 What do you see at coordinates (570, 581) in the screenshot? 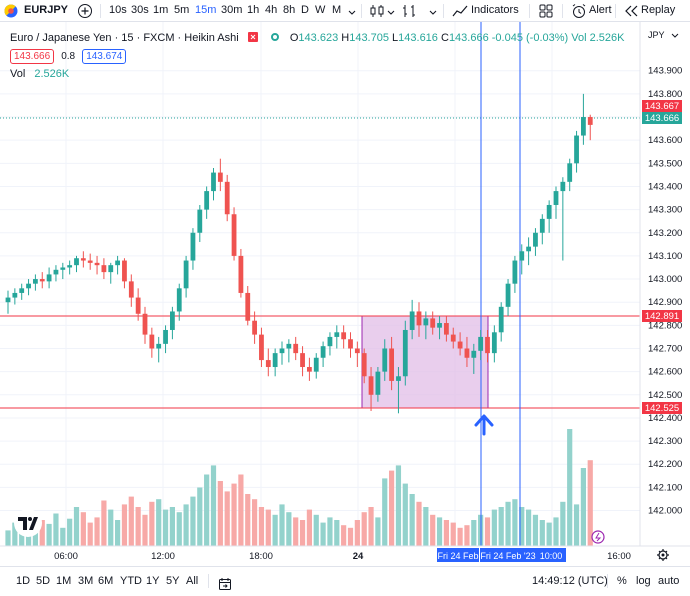
I see `utc-time: 14:49:12 (UTC)` at bounding box center [570, 581].